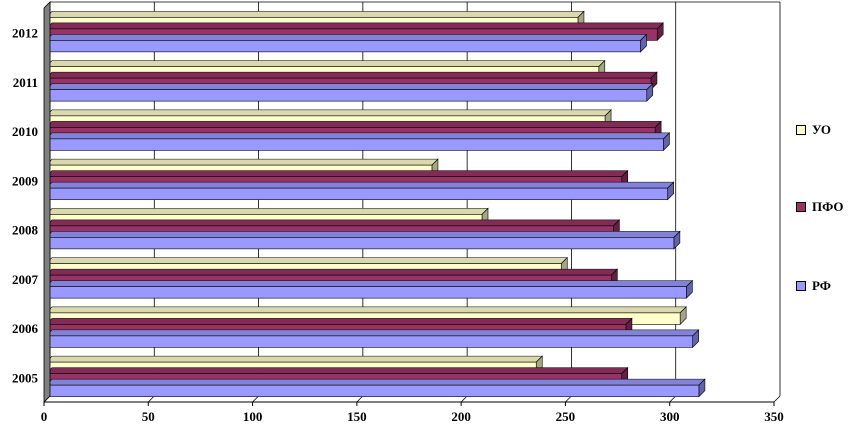 The image size is (853, 428). I want to click on x-tick-label-200: 200, so click(461, 416).